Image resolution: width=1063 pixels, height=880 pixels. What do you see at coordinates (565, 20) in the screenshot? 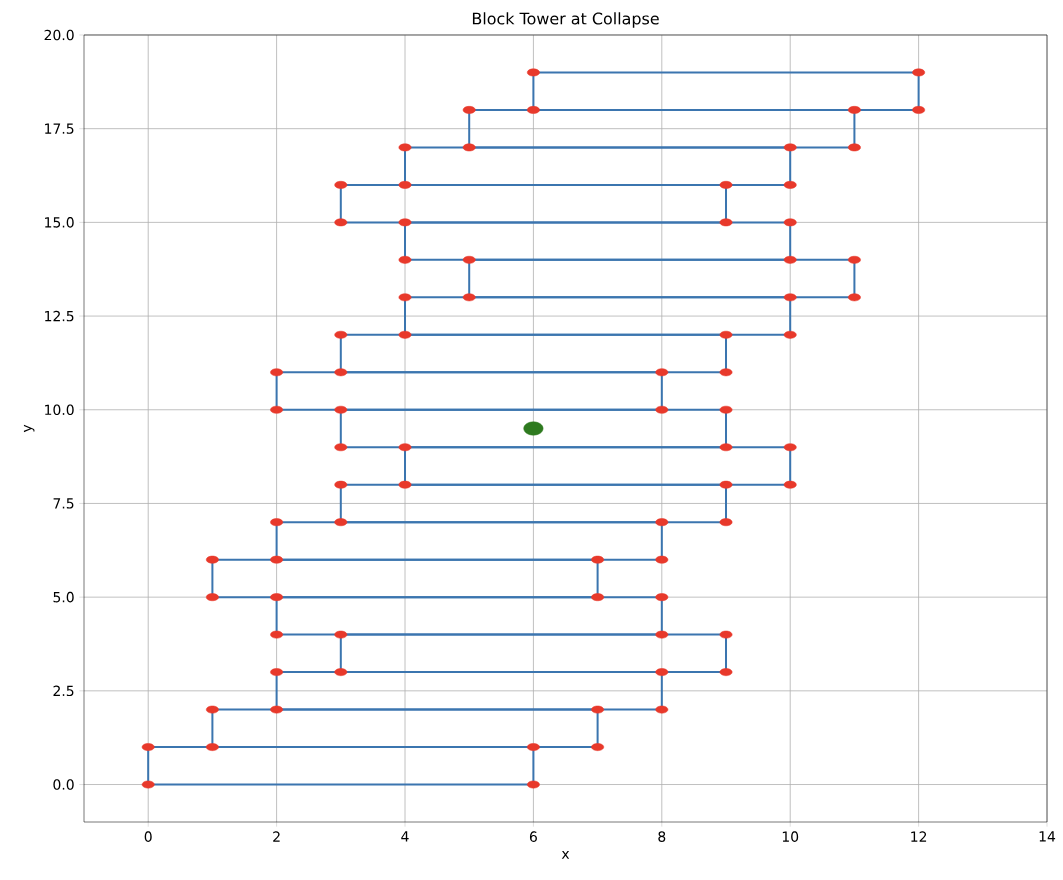
I see `chart-title: Block Tower at Collapse` at bounding box center [565, 20].